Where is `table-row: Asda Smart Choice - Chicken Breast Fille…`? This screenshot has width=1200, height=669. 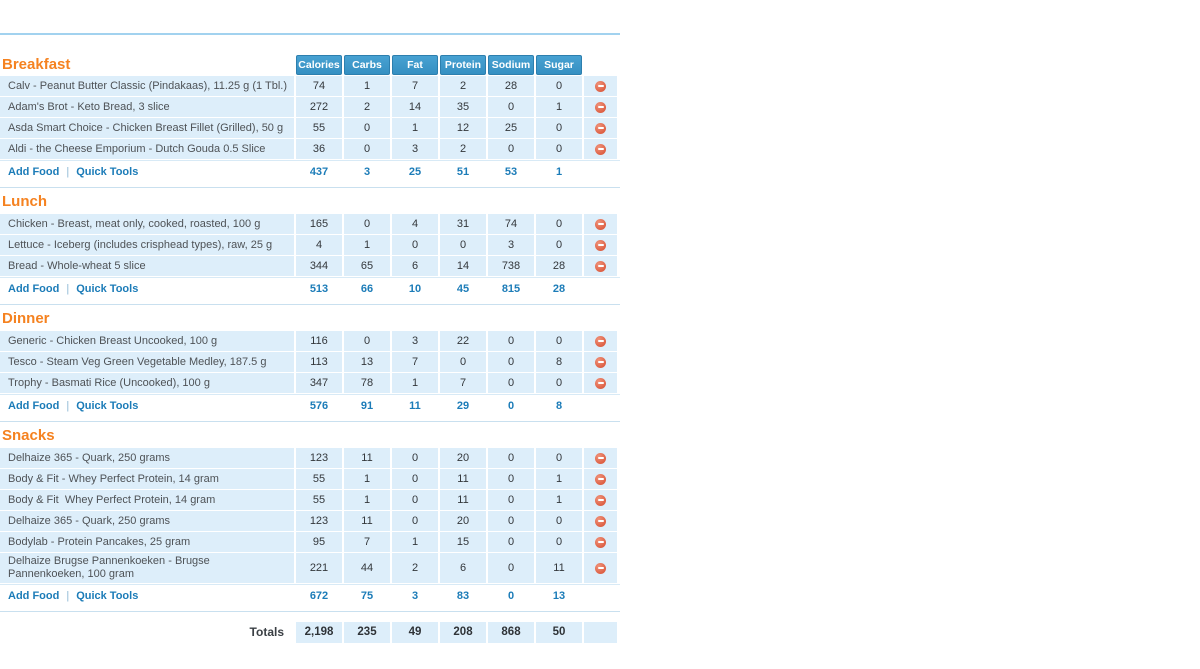 table-row: Asda Smart Choice - Chicken Breast Fille… is located at coordinates (310, 128).